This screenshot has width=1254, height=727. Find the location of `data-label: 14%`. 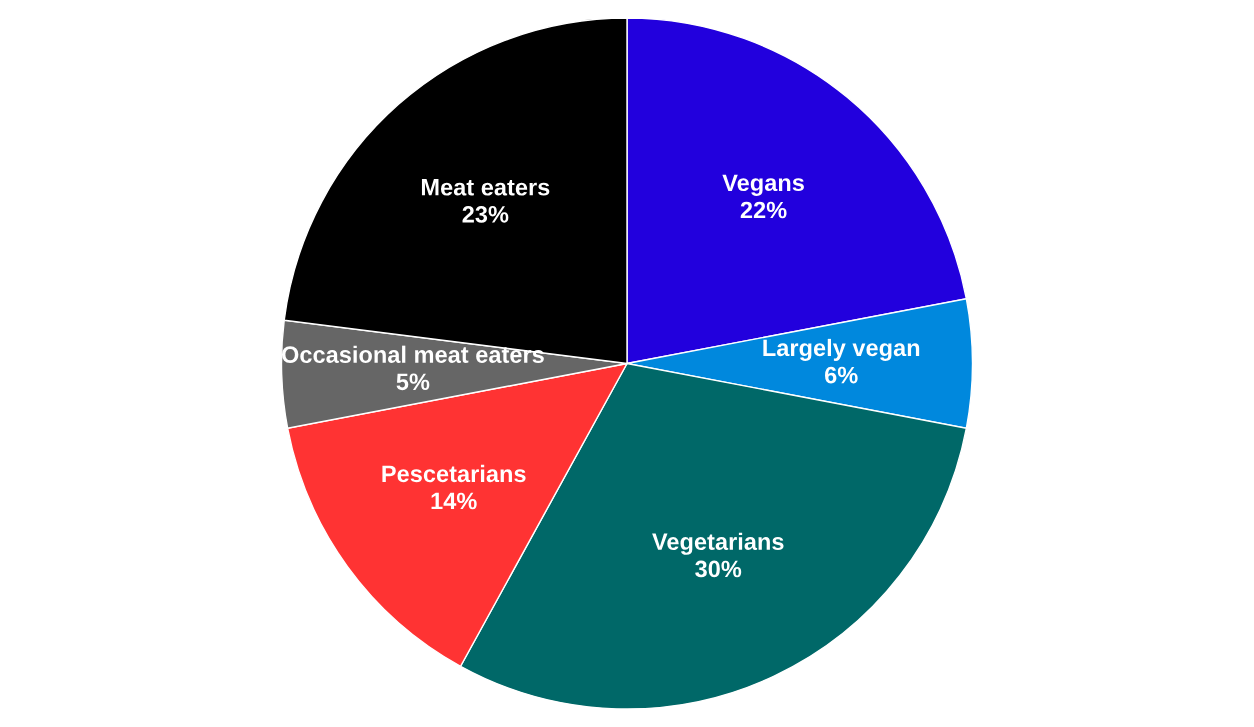

data-label: 14% is located at coordinates (454, 501).